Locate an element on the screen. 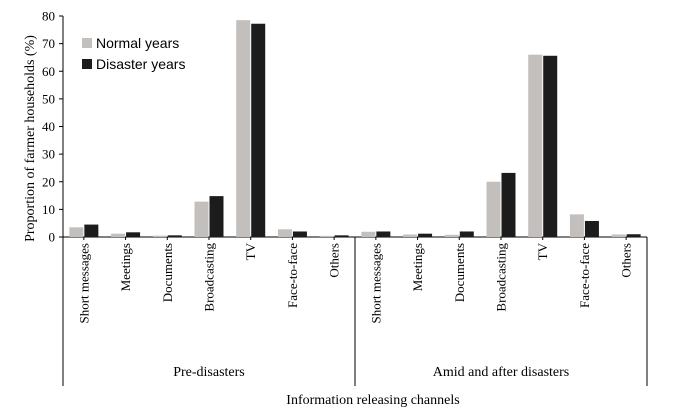 The height and width of the screenshot is (414, 677). y-tick-label: 60 is located at coordinates (48, 71).